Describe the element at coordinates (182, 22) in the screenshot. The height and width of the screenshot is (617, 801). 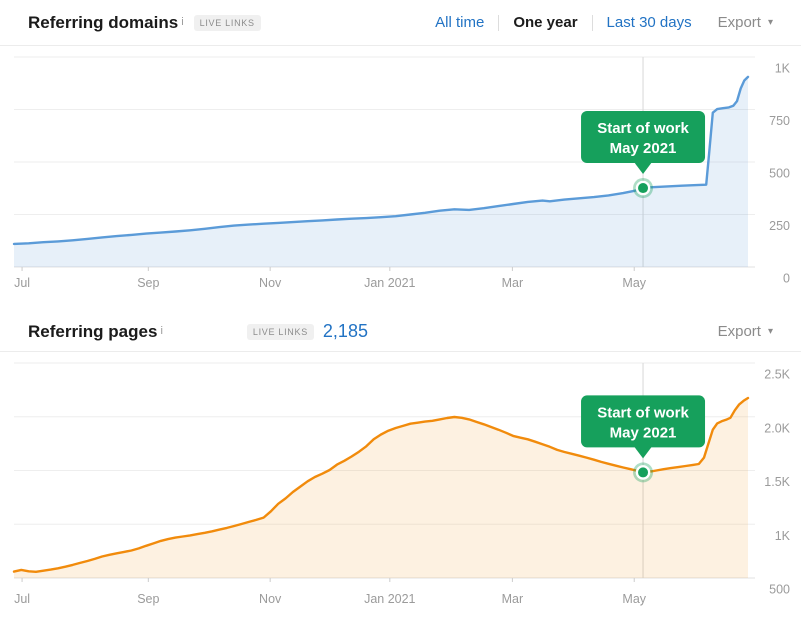
I see `domains-info-icon: i` at that location.